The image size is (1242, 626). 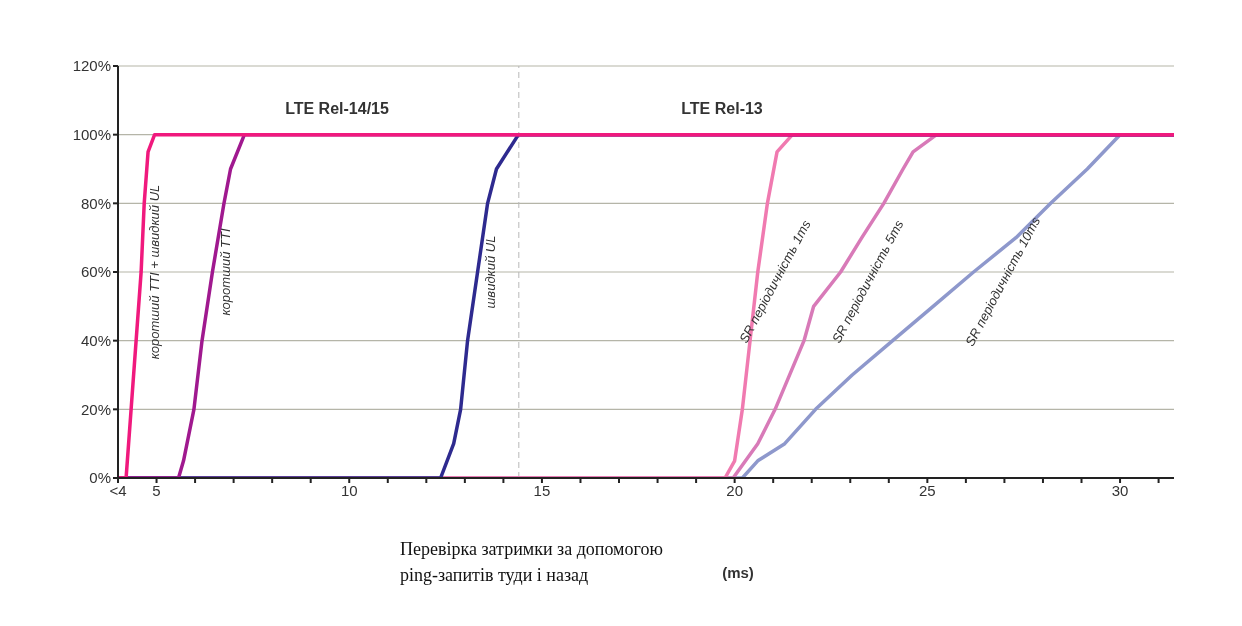 What do you see at coordinates (154, 272) in the screenshot?
I see `text: коротший TTI + швидкий UL` at bounding box center [154, 272].